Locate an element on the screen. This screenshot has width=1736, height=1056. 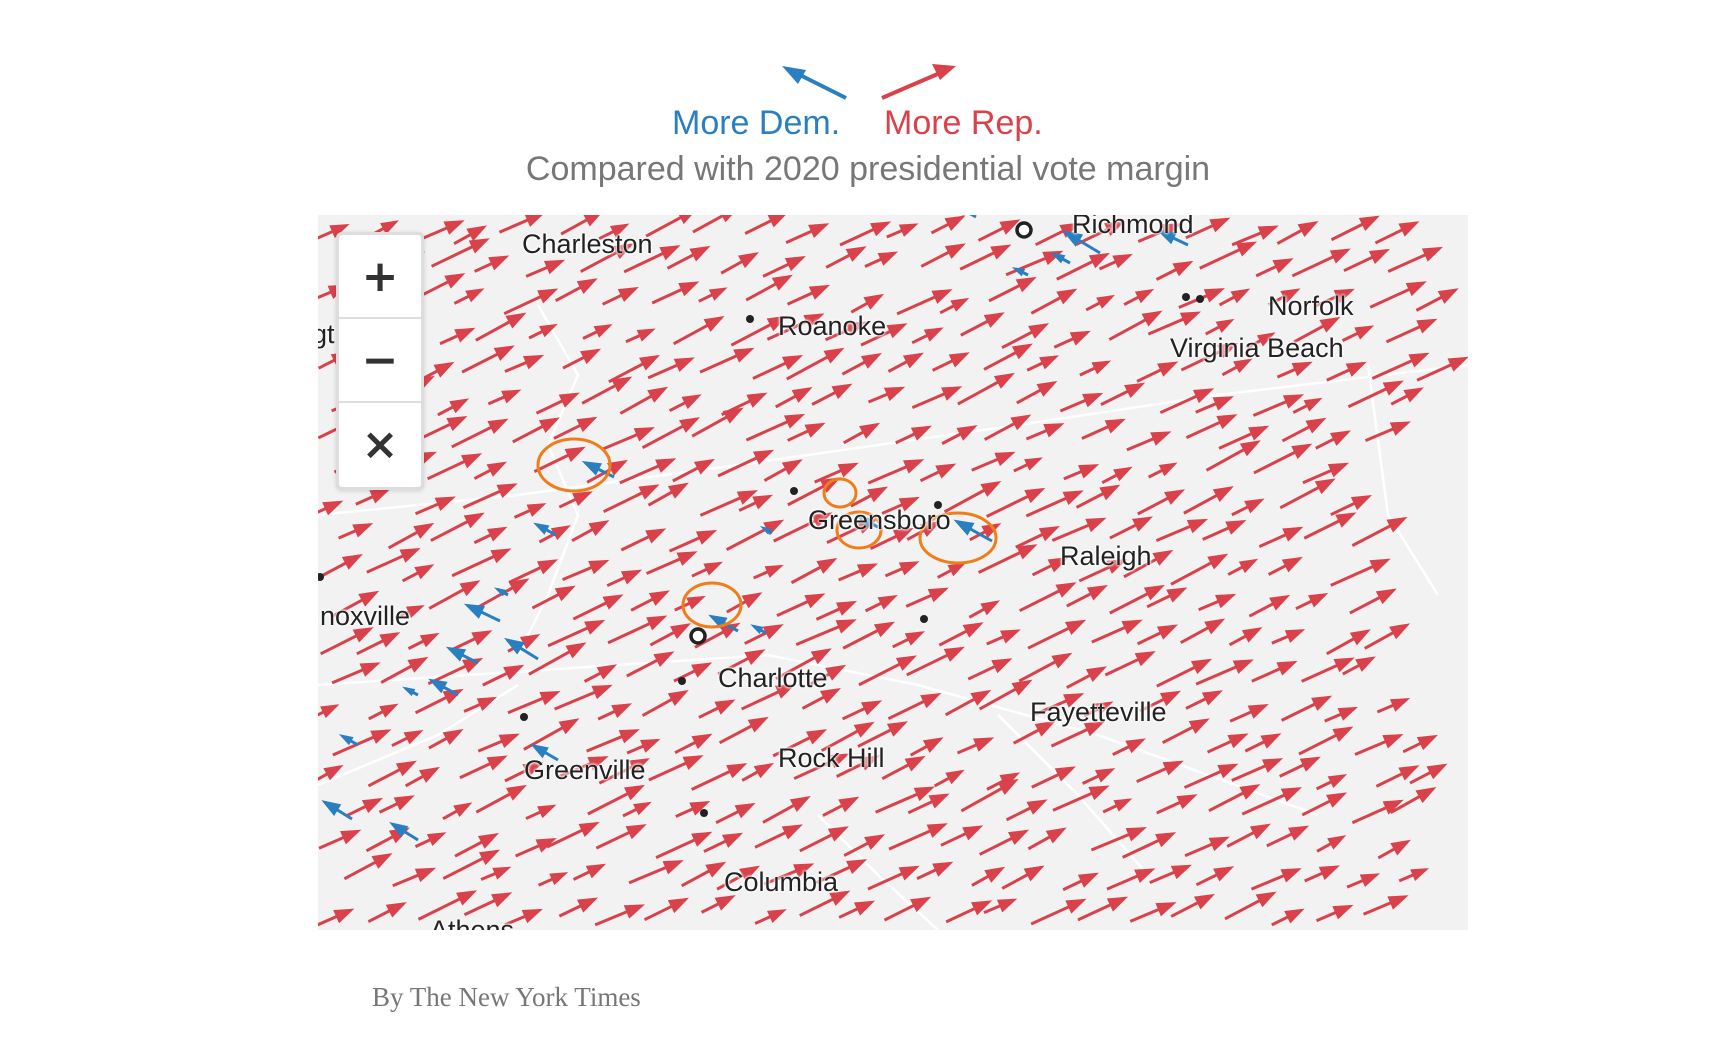
zoom-in-button: + is located at coordinates (380, 276).